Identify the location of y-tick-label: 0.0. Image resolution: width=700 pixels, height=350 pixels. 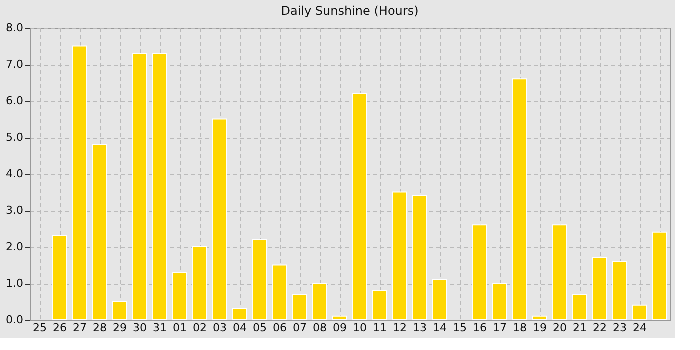
(15, 320).